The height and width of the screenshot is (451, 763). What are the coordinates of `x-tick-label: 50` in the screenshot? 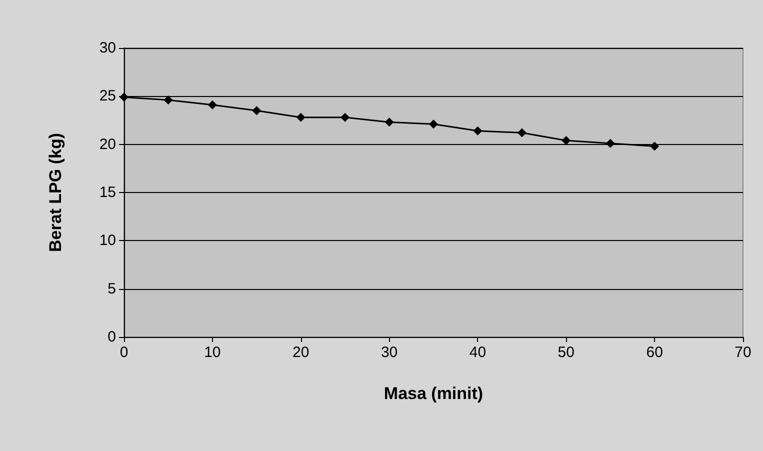 It's located at (566, 352).